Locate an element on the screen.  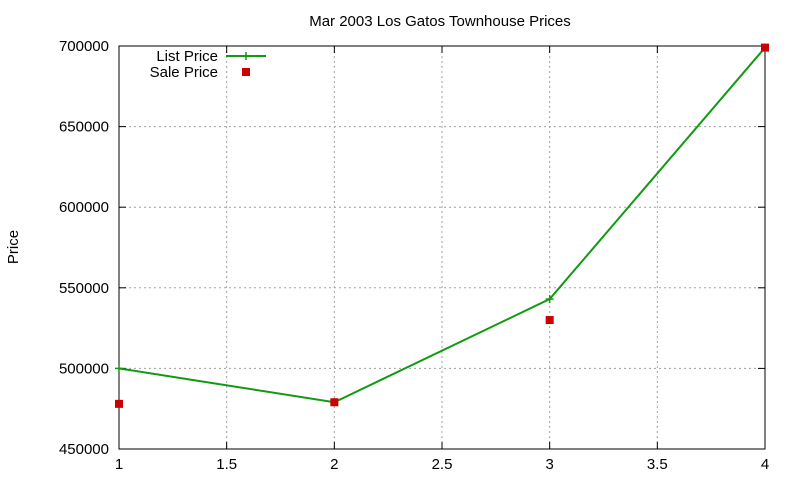
y-tick-label: 450000 is located at coordinates (84, 449).